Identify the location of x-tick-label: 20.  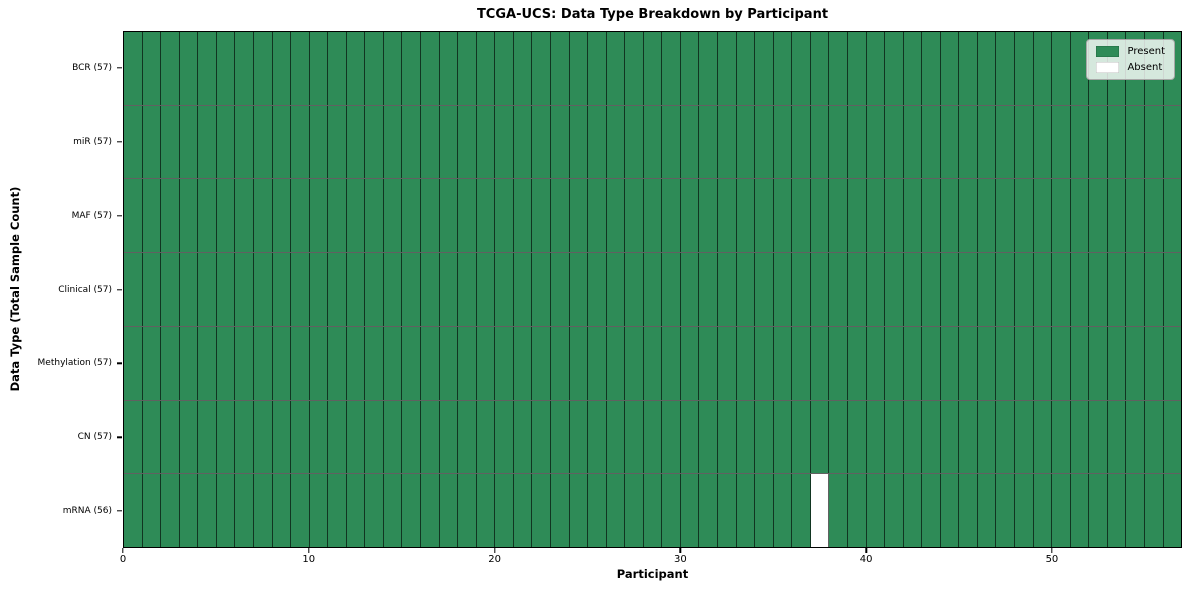
(494, 559).